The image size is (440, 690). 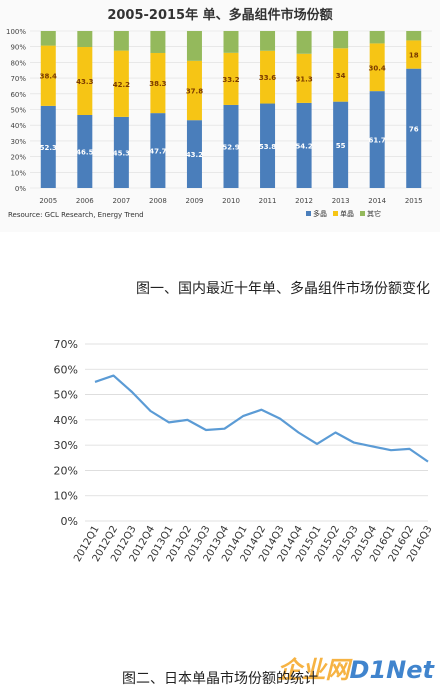 I want to click on chart-source: Resource: GCL Research, Energy Trend, so click(x=76, y=215).